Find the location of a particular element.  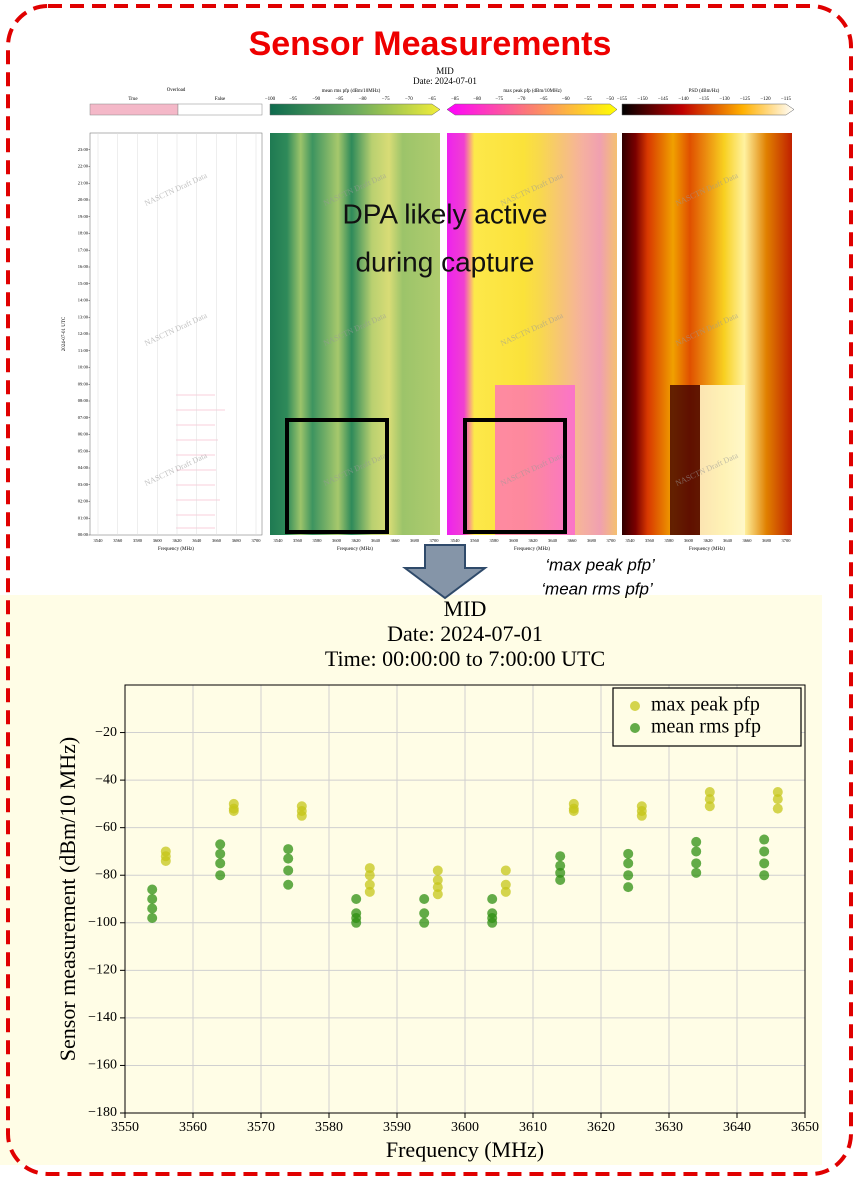

colorbar-tick-label: −55 is located at coordinates (588, 99).